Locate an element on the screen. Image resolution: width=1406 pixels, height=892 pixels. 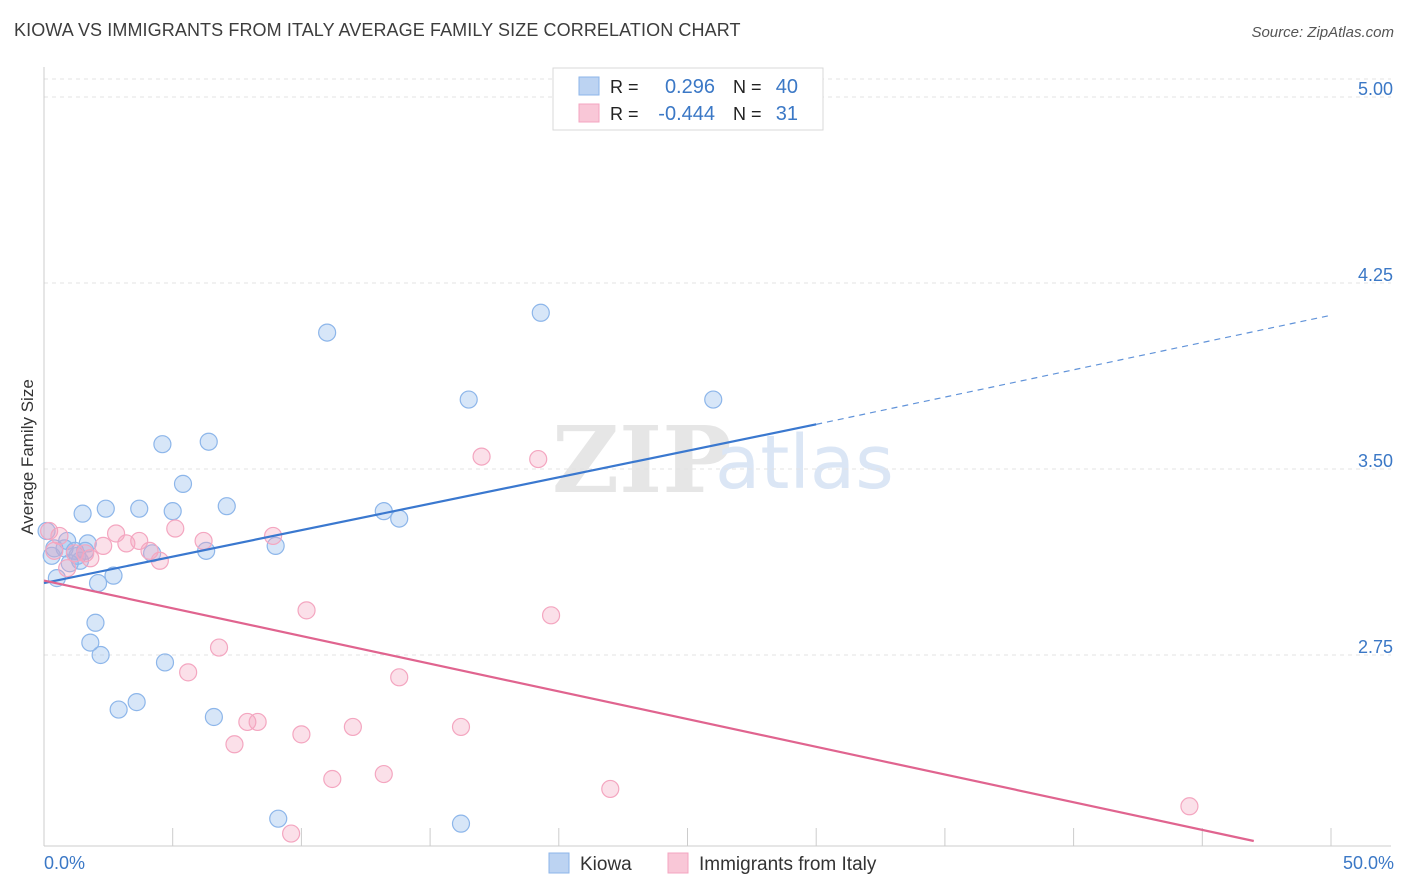
stats-n-value-italy: 31 is located at coordinates (787, 114).